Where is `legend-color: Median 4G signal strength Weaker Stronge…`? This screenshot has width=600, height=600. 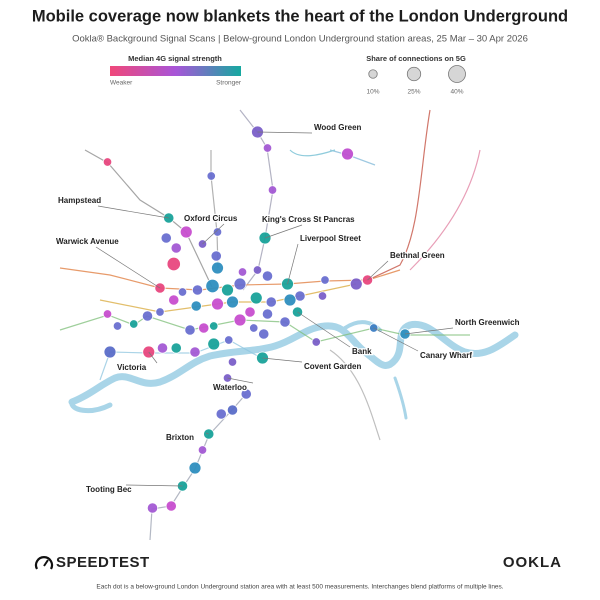 legend-color: Median 4G signal strength Weaker Stronge… is located at coordinates (176, 70).